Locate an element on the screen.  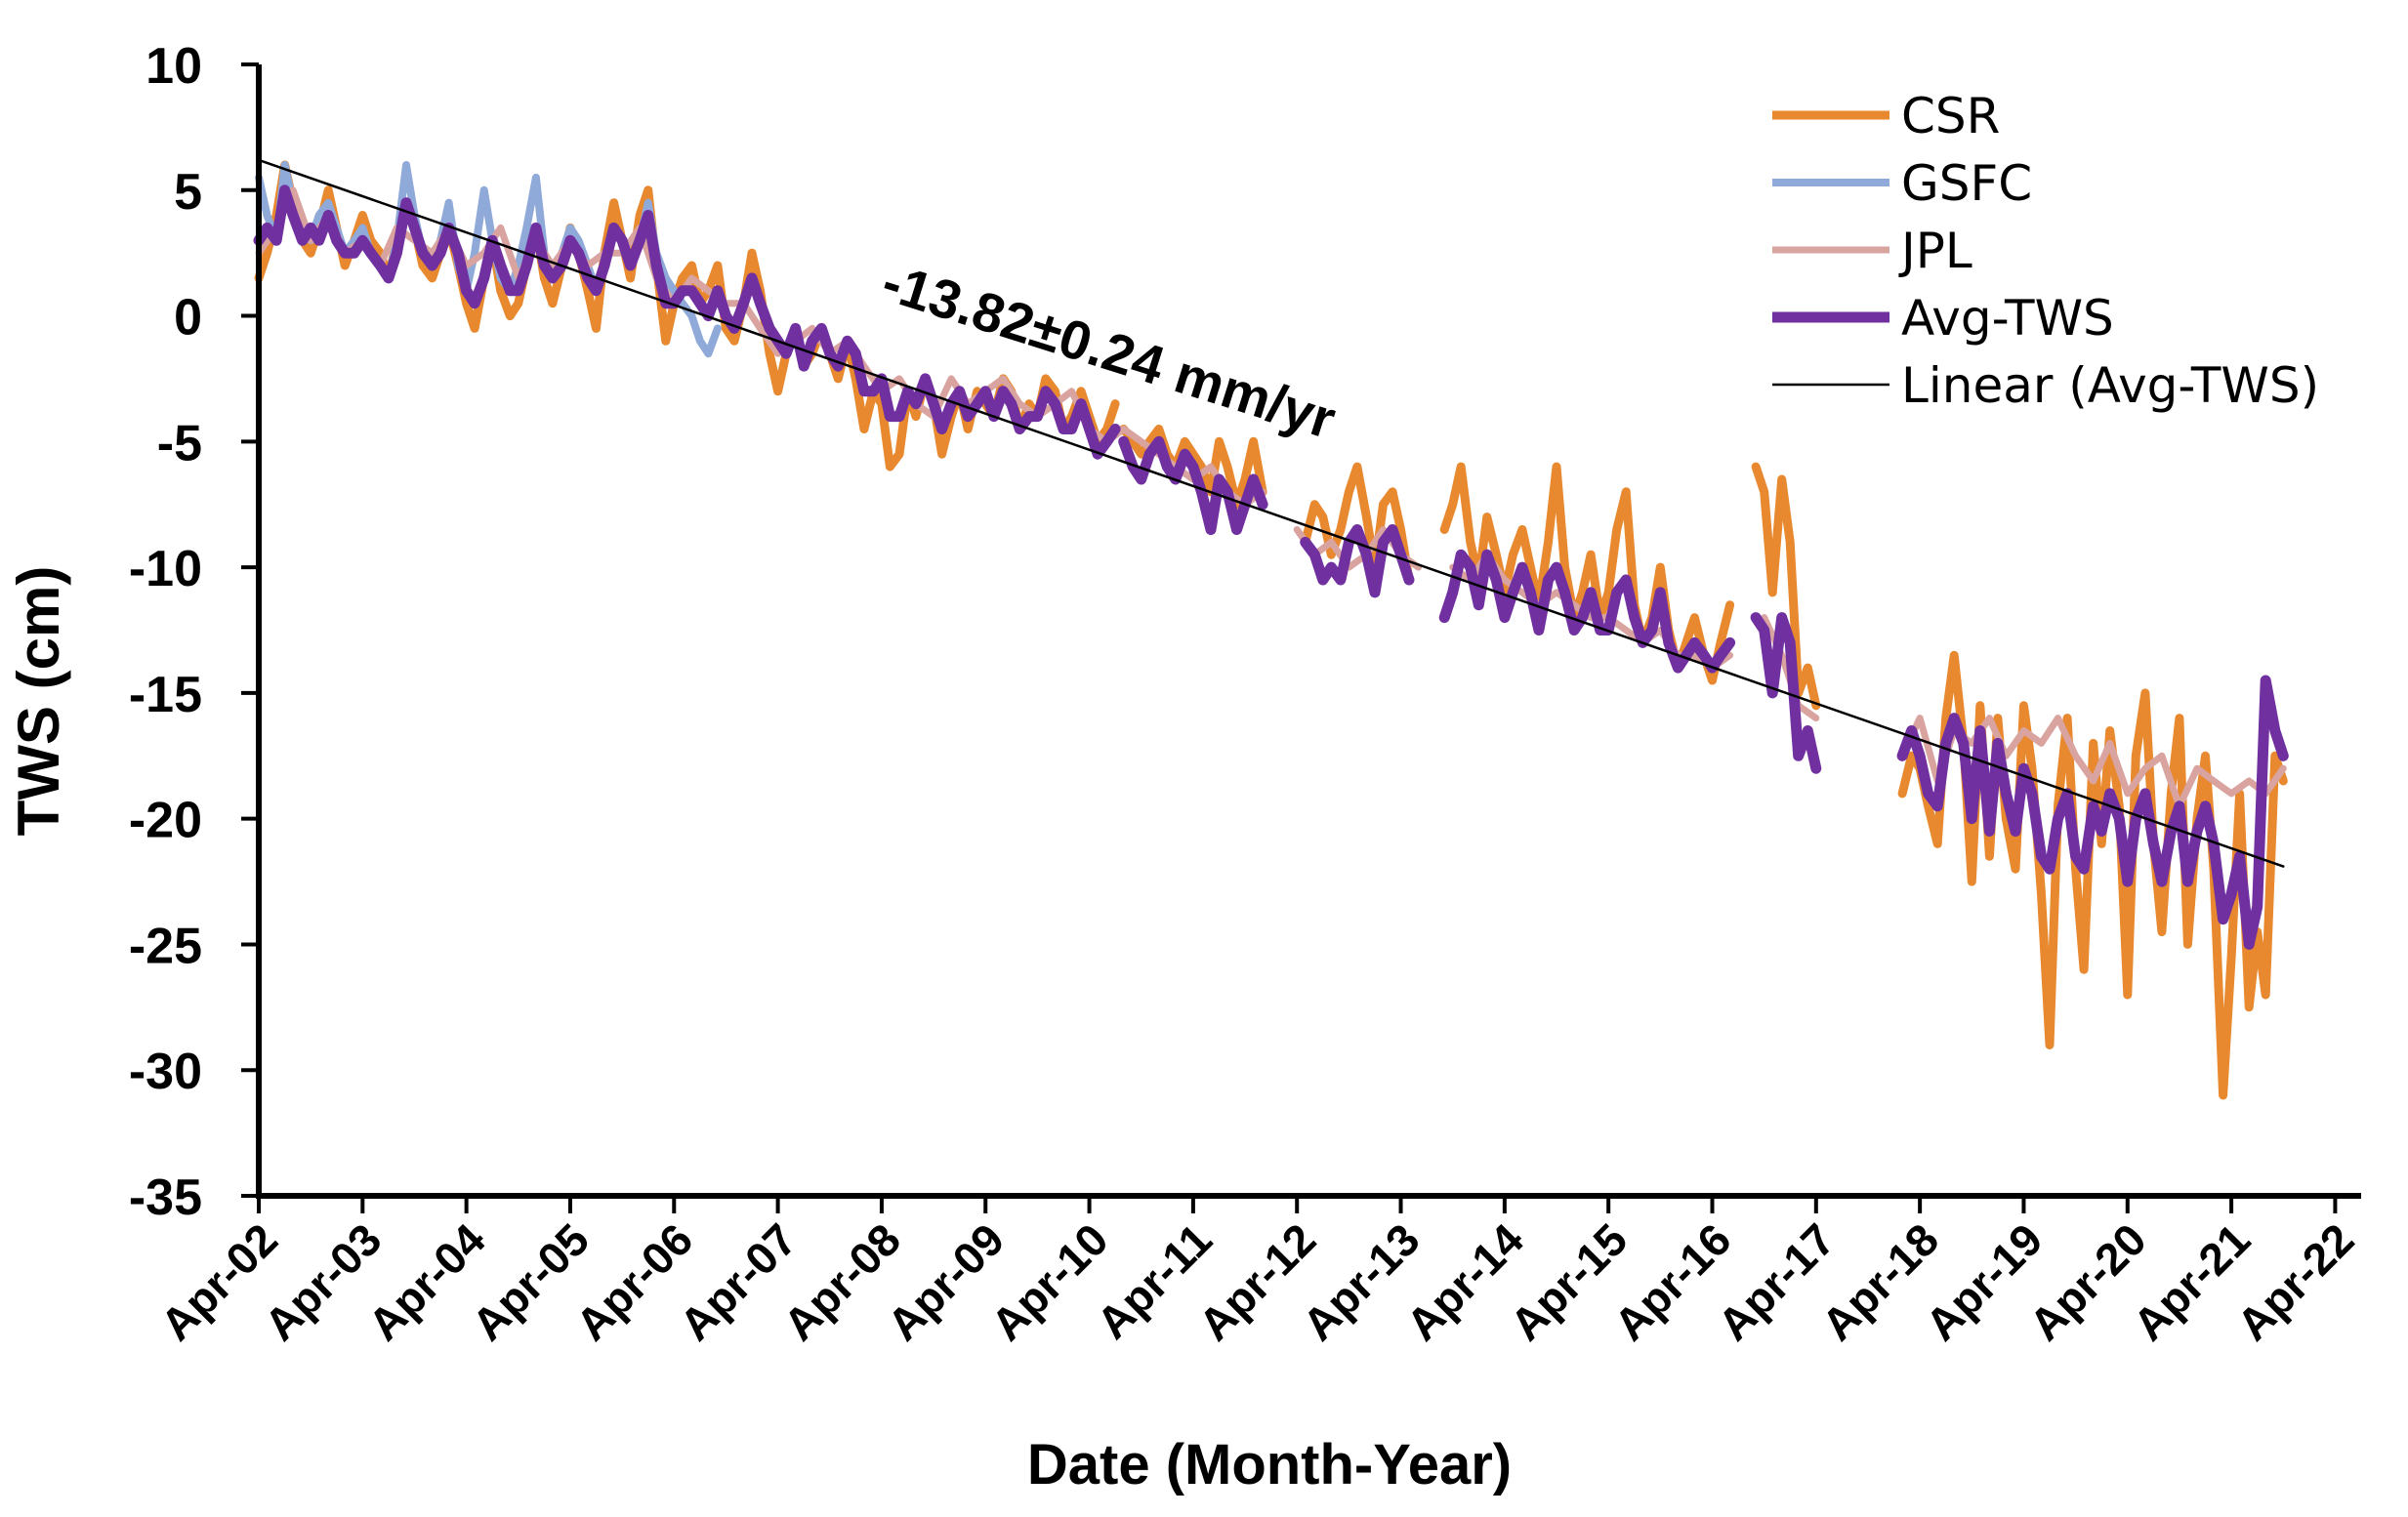
x-axis-title: Date (Month-Year) is located at coordinates (1270, 1464).